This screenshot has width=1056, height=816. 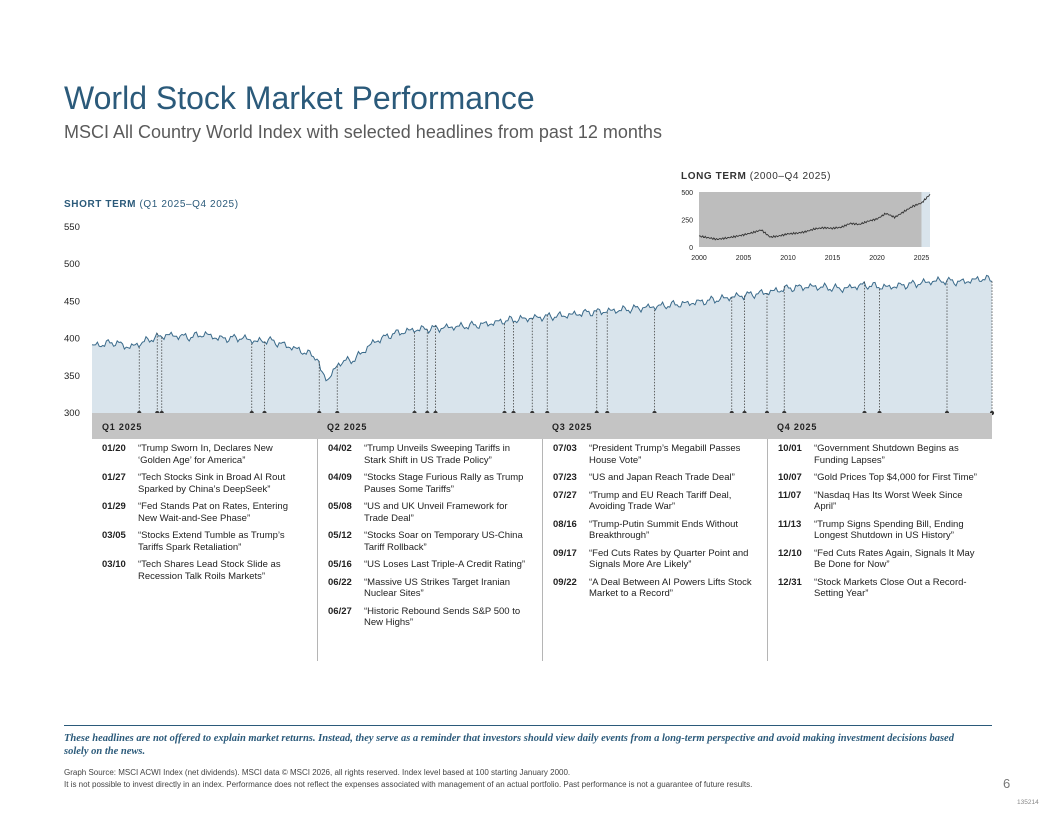 What do you see at coordinates (72, 339) in the screenshot?
I see `st-ytick-label: 400` at bounding box center [72, 339].